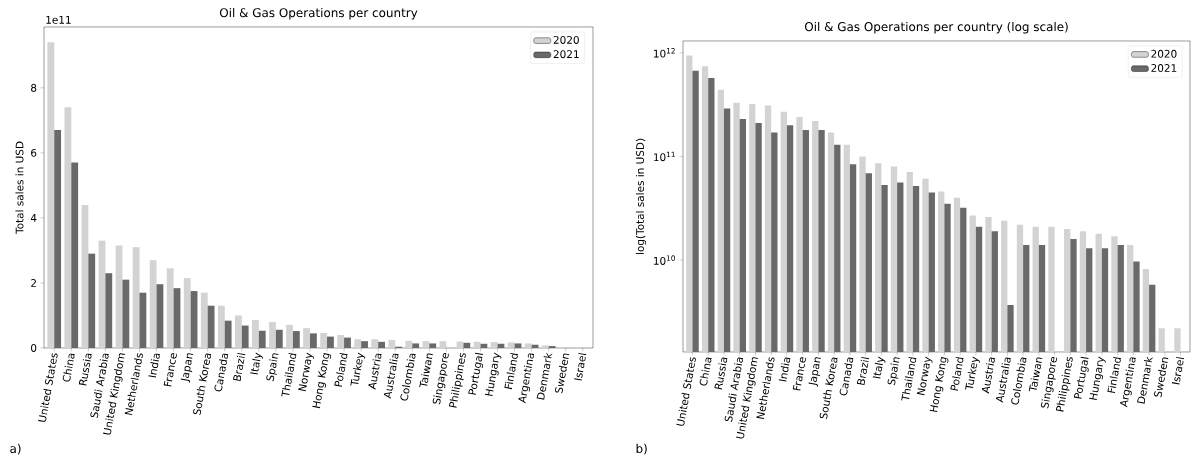 Image resolution: width=1204 pixels, height=462 pixels. Describe the element at coordinates (19, 187) in the screenshot. I see `y-axis-title: Total sales in USD` at that location.